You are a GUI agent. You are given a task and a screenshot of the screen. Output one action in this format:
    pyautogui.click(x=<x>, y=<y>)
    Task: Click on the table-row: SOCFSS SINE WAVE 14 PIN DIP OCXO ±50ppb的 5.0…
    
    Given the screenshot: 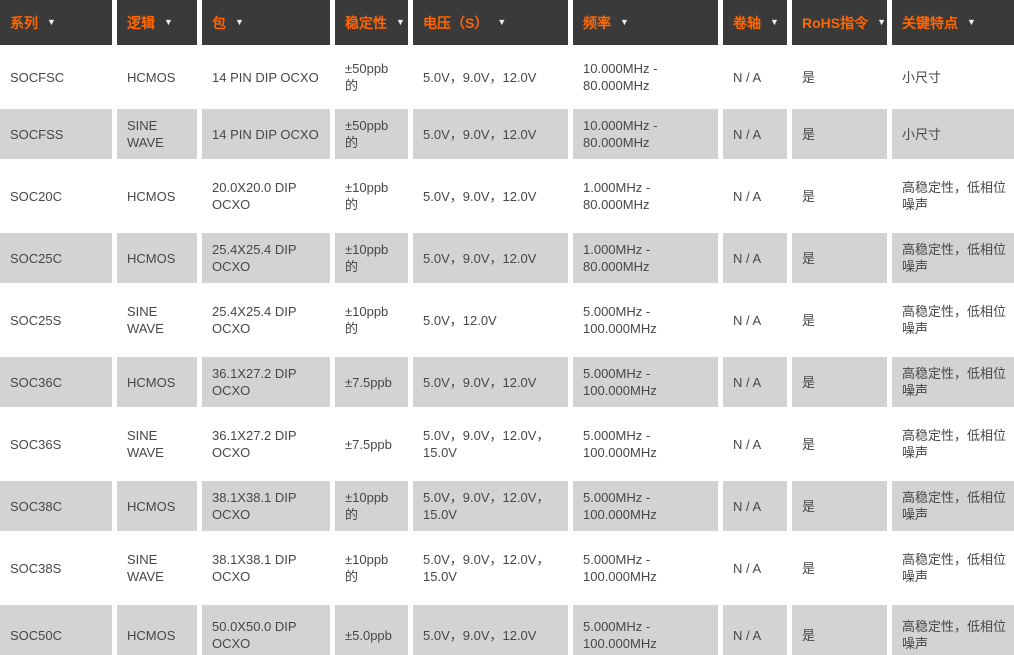 What is the action you would take?
    pyautogui.click(x=507, y=134)
    